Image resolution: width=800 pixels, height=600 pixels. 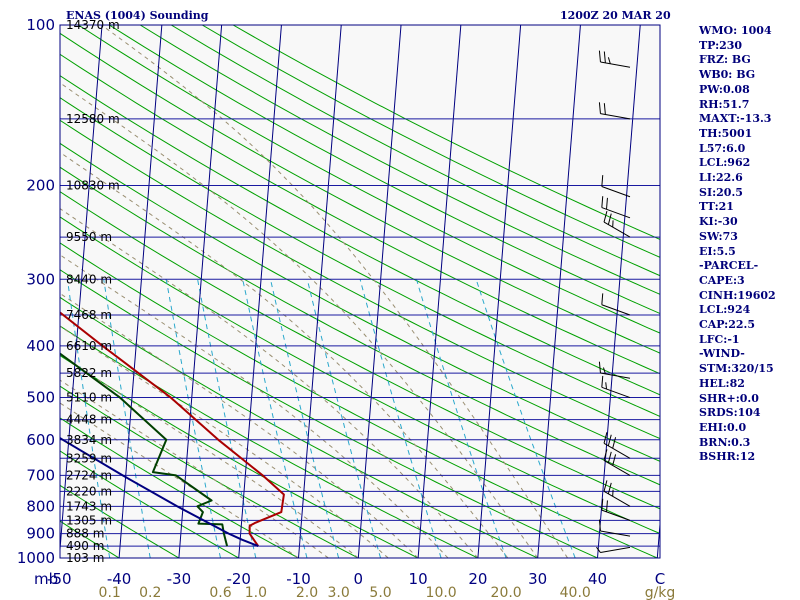 What do you see at coordinates (298, 579) in the screenshot?
I see `temperature-tick-label: -10` at bounding box center [298, 579].